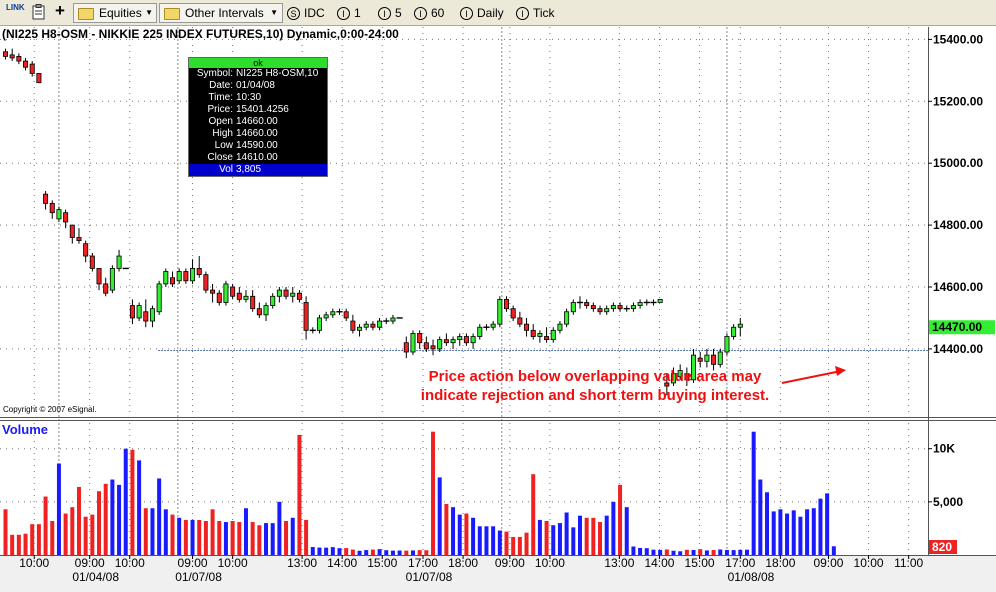 The width and height of the screenshot is (996, 592). What do you see at coordinates (223, 145) in the screenshot?
I see `info-label: Low` at bounding box center [223, 145].